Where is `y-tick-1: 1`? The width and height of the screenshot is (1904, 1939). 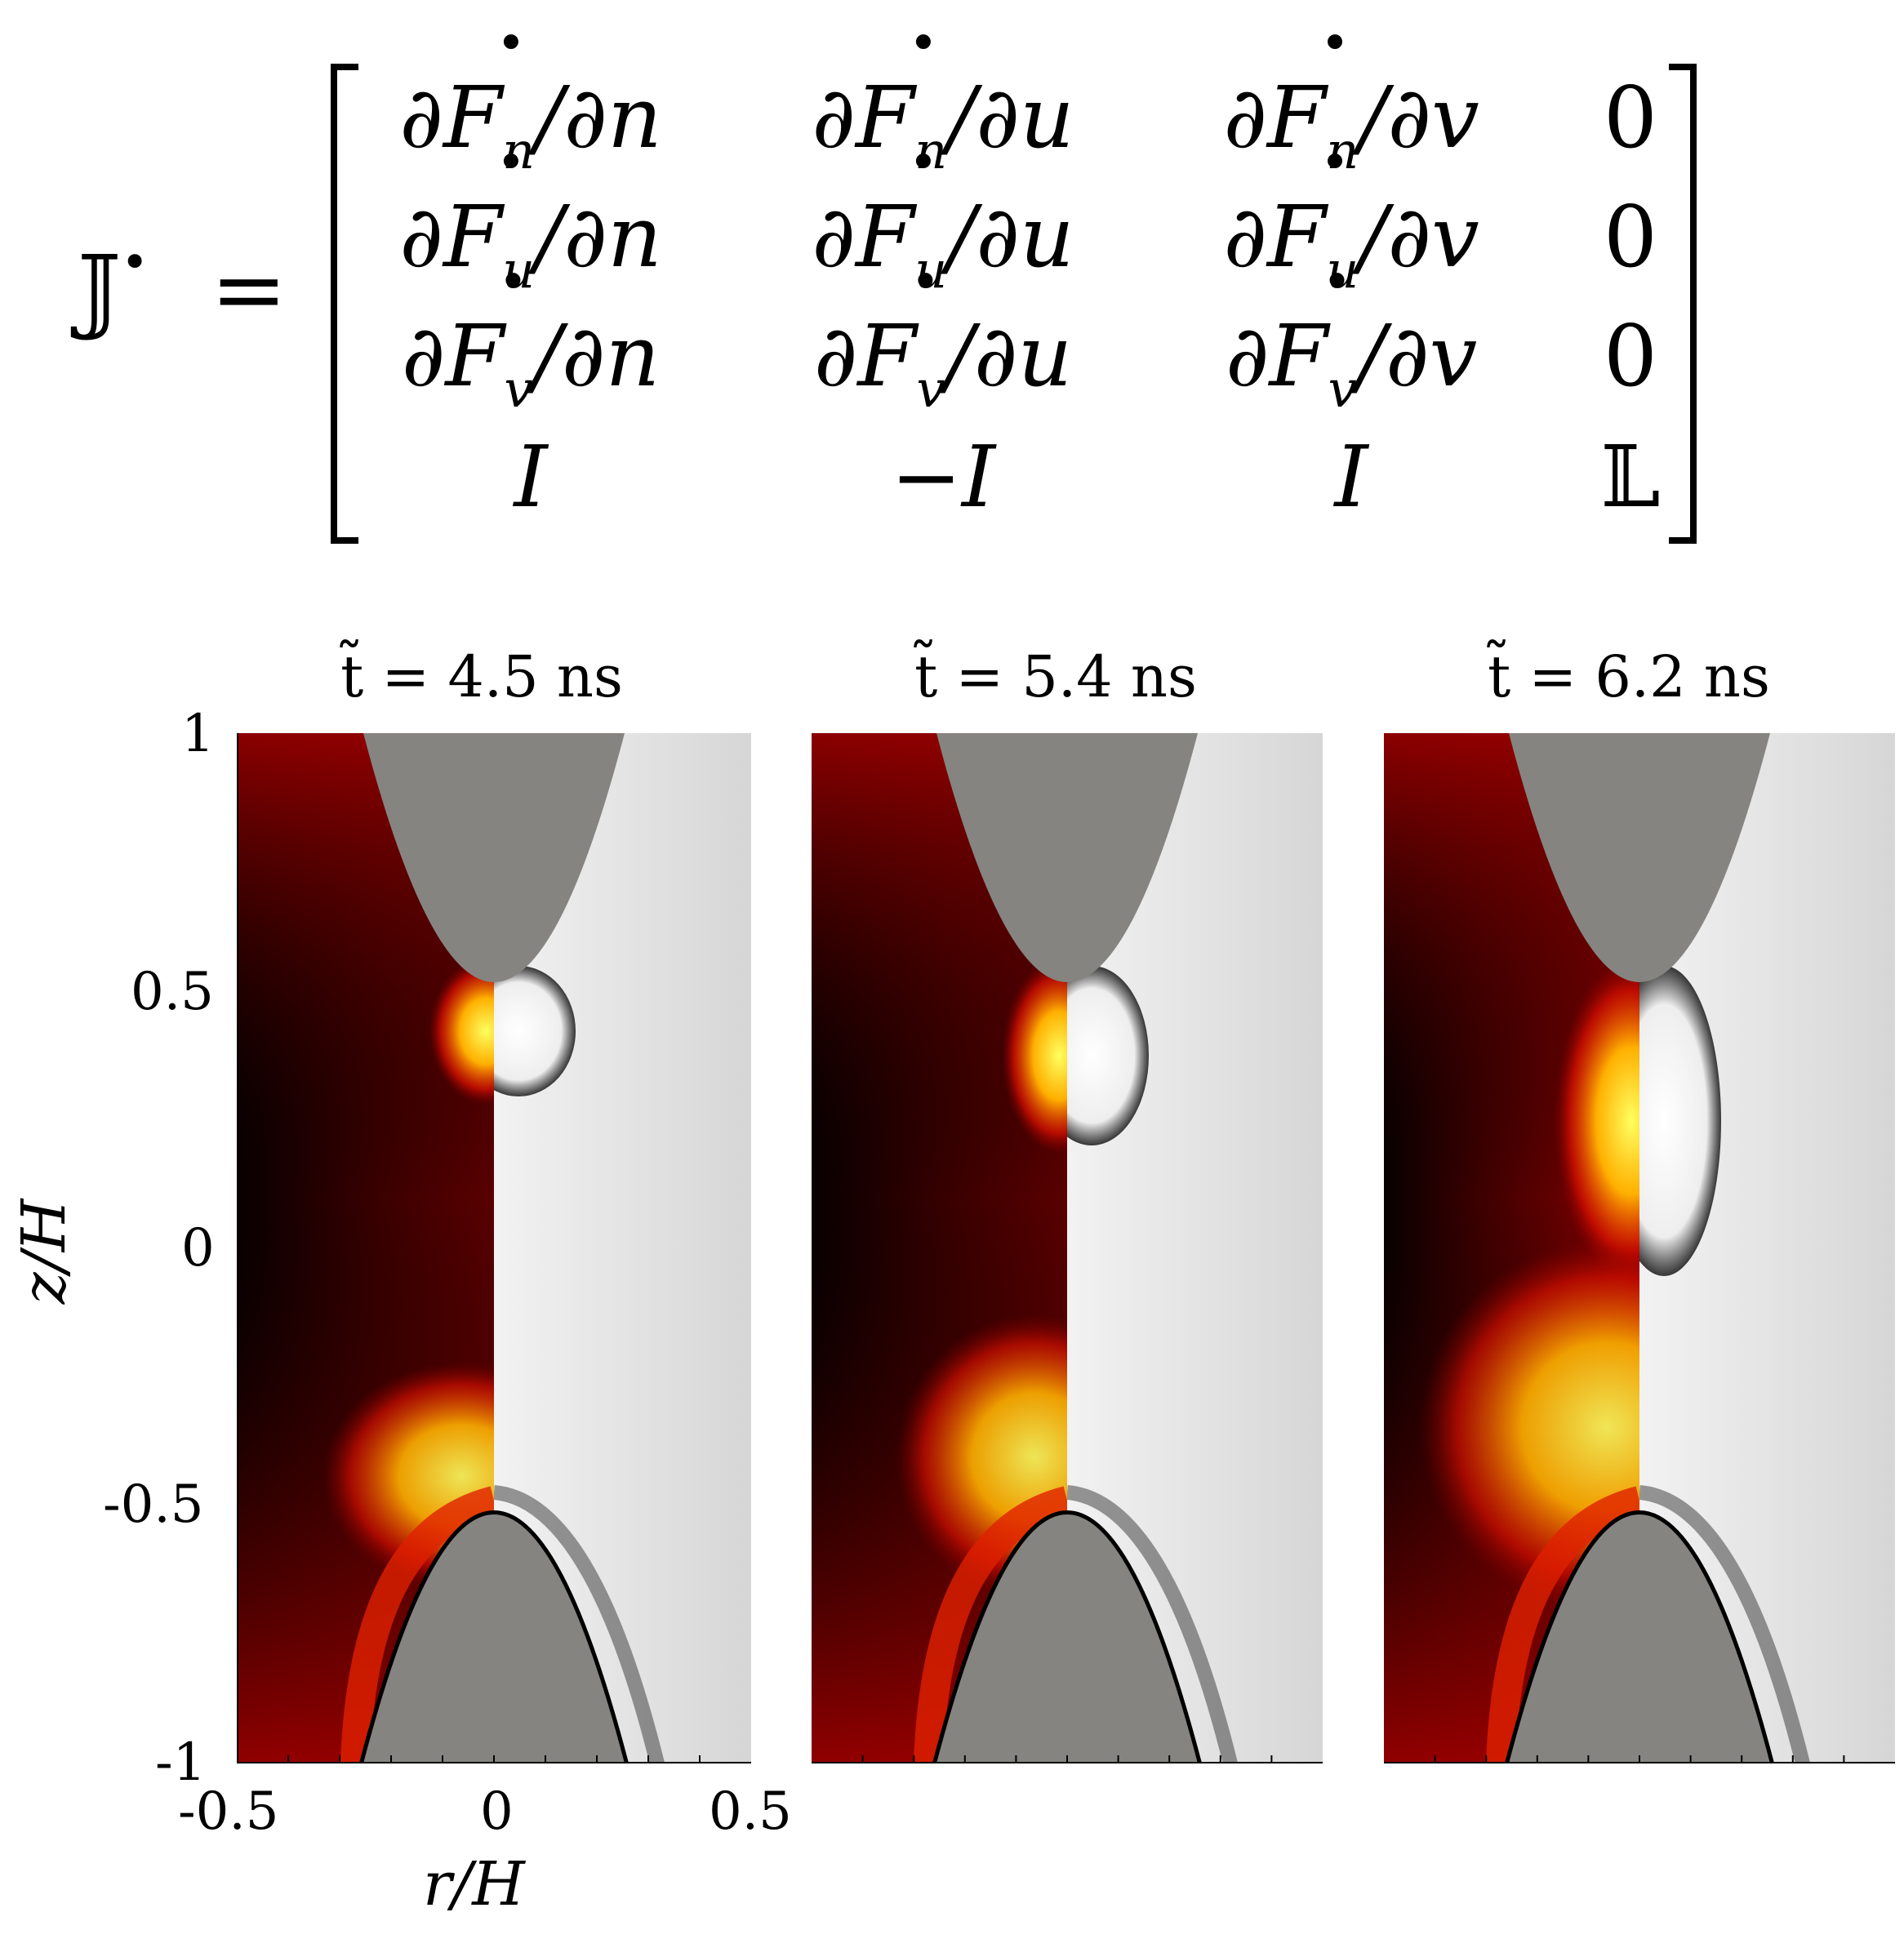
y-tick-1: 1 is located at coordinates (198, 734).